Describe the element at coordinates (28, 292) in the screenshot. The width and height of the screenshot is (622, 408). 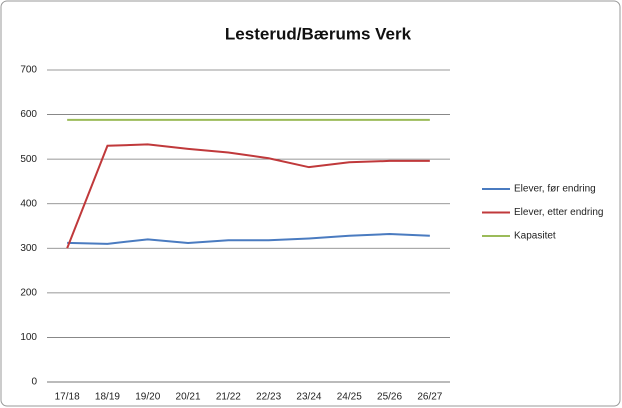
I see `y-tick-label: 200` at that location.